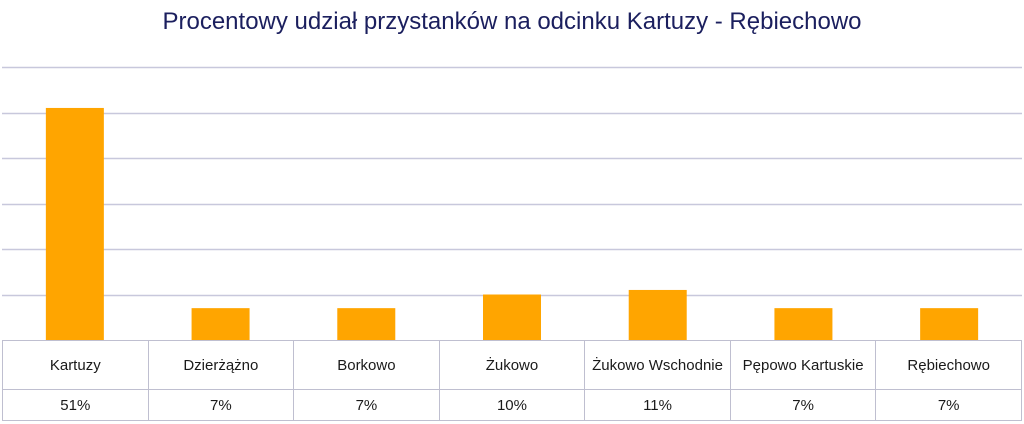 The width and height of the screenshot is (1024, 424). I want to click on value-label: 10%, so click(512, 405).